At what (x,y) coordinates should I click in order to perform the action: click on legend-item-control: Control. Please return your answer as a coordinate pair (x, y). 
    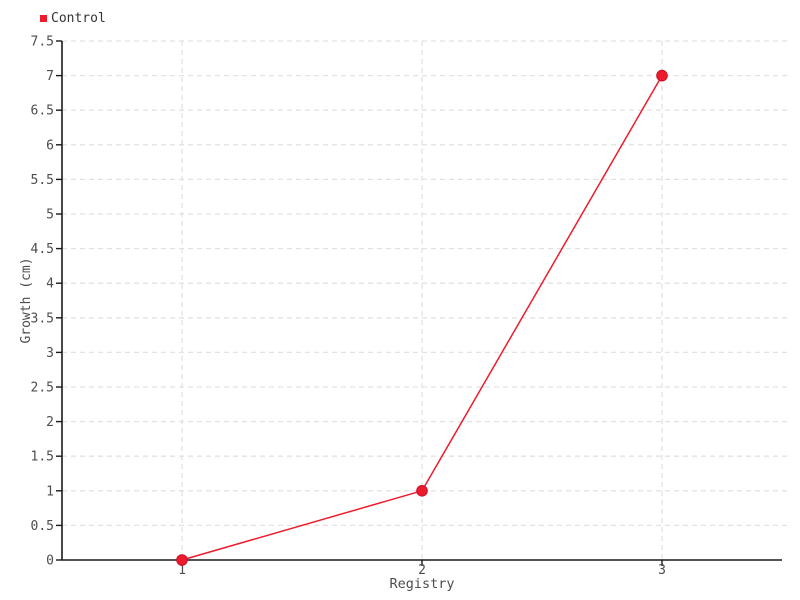
    Looking at the image, I should click on (73, 18).